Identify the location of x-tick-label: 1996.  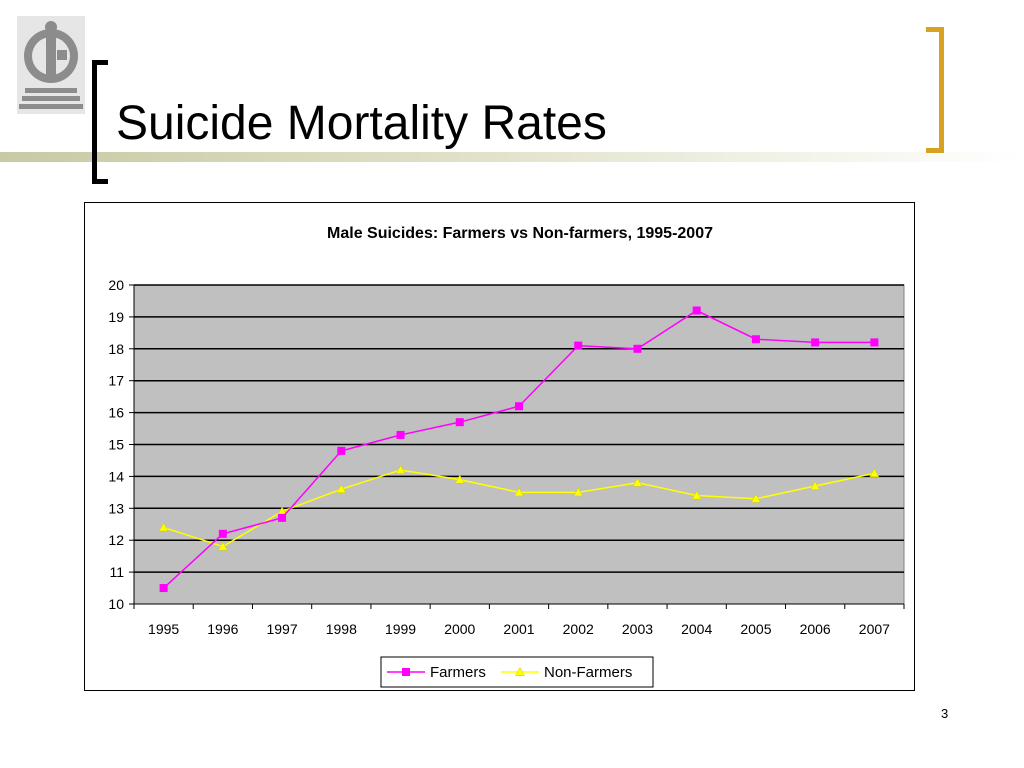
(222, 629).